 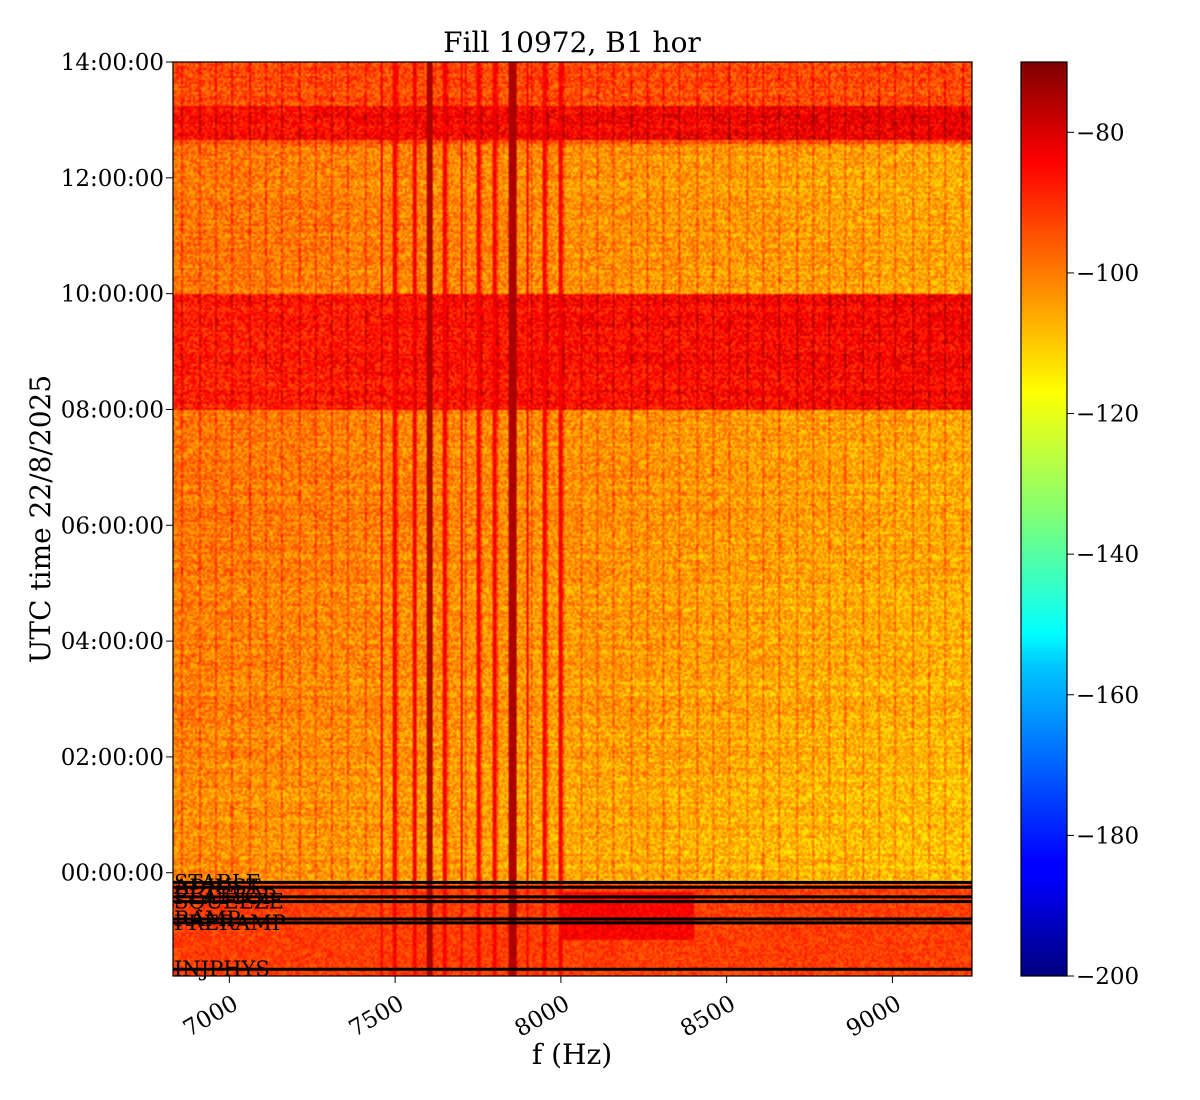 What do you see at coordinates (1107, 415) in the screenshot?
I see `colorbar-tick-label-2: −120` at bounding box center [1107, 415].